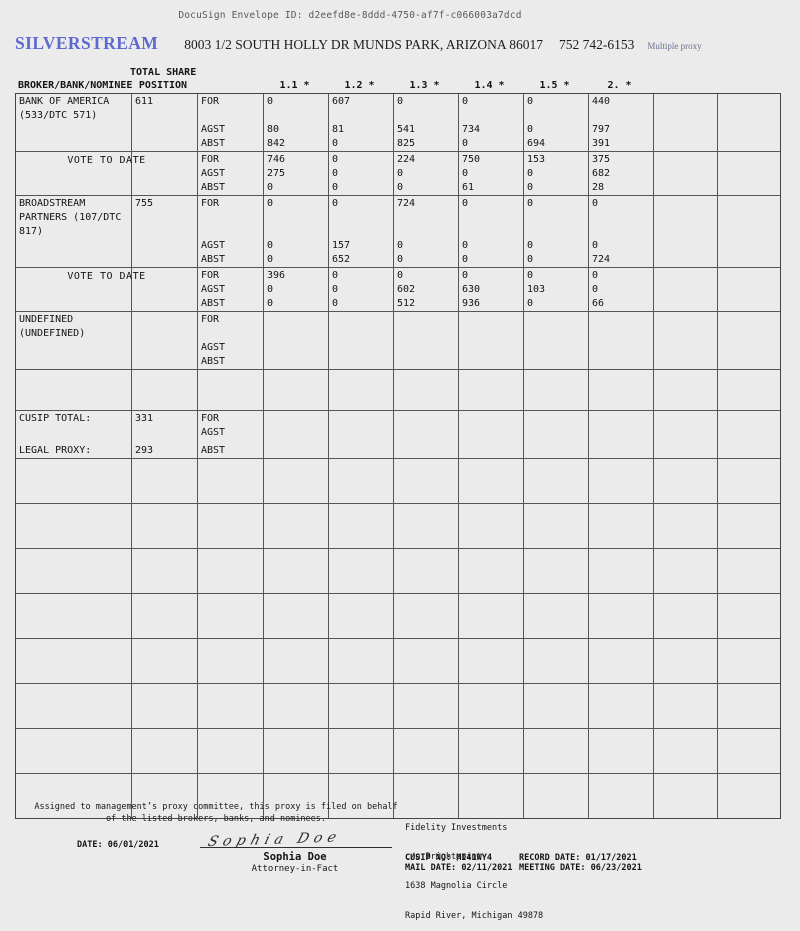  I want to click on vote-value-cell: 0 734 0, so click(490, 122).